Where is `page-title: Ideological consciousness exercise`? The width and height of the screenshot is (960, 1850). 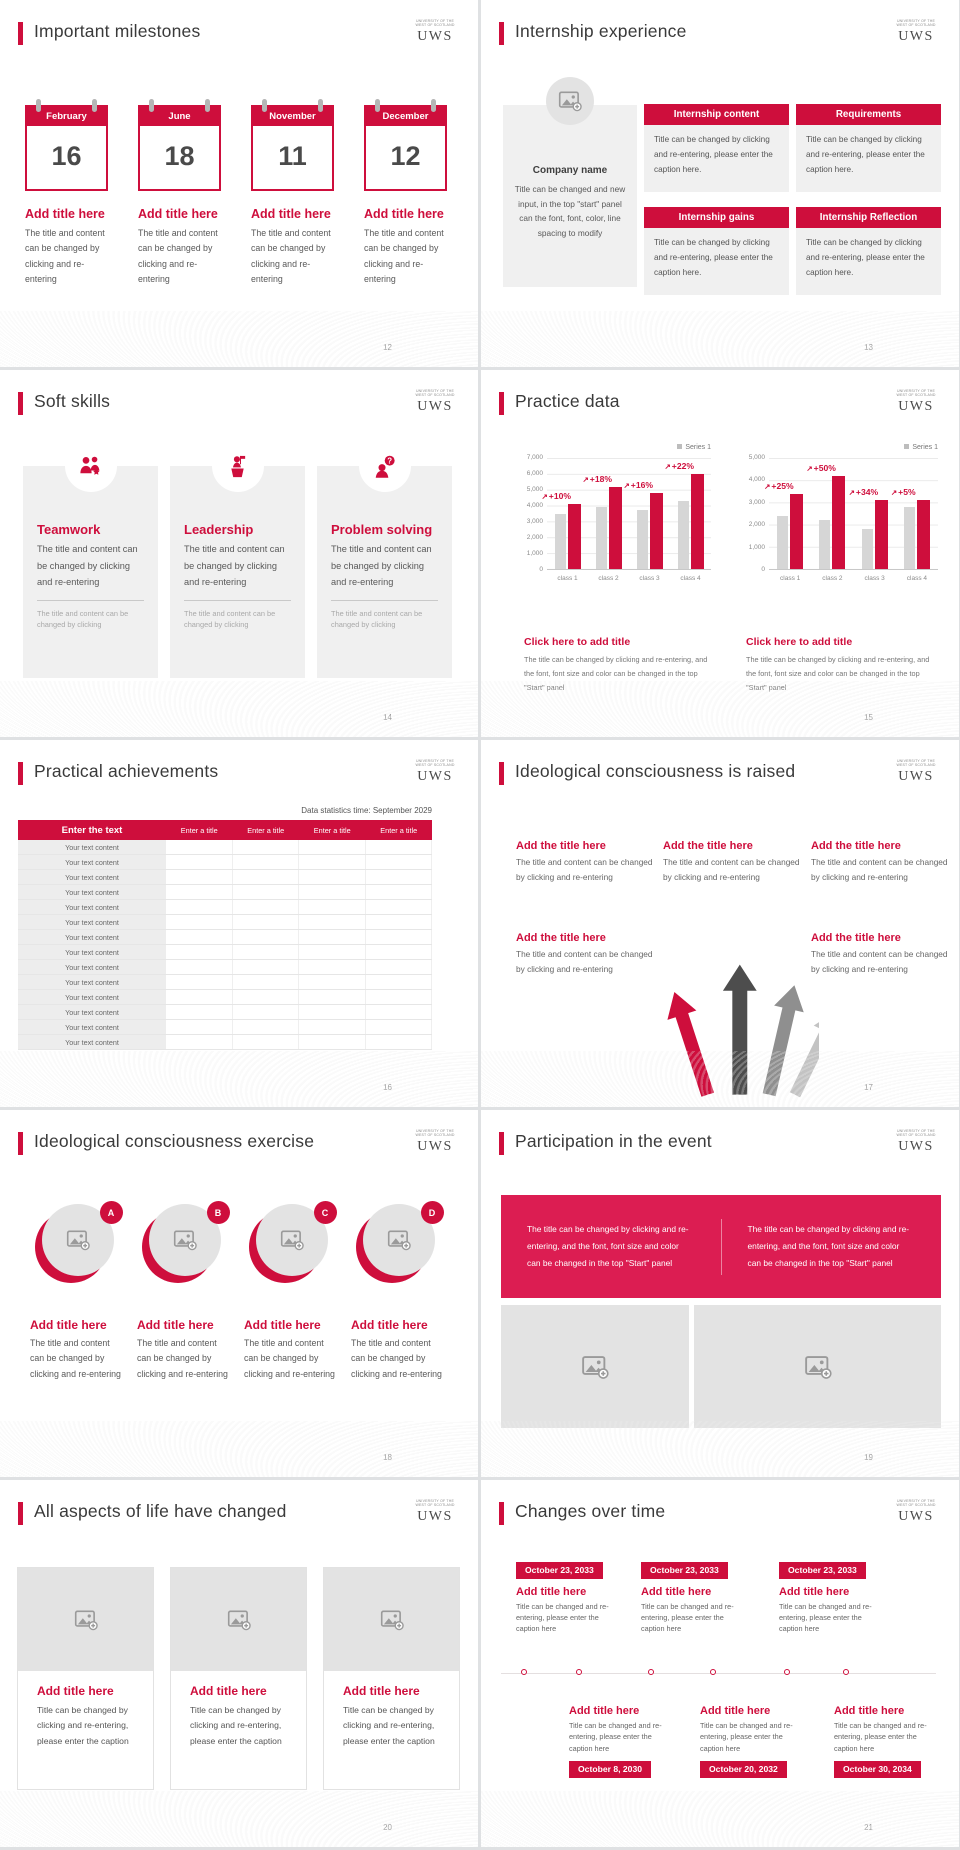
page-title: Ideological consciousness exercise is located at coordinates (174, 1141).